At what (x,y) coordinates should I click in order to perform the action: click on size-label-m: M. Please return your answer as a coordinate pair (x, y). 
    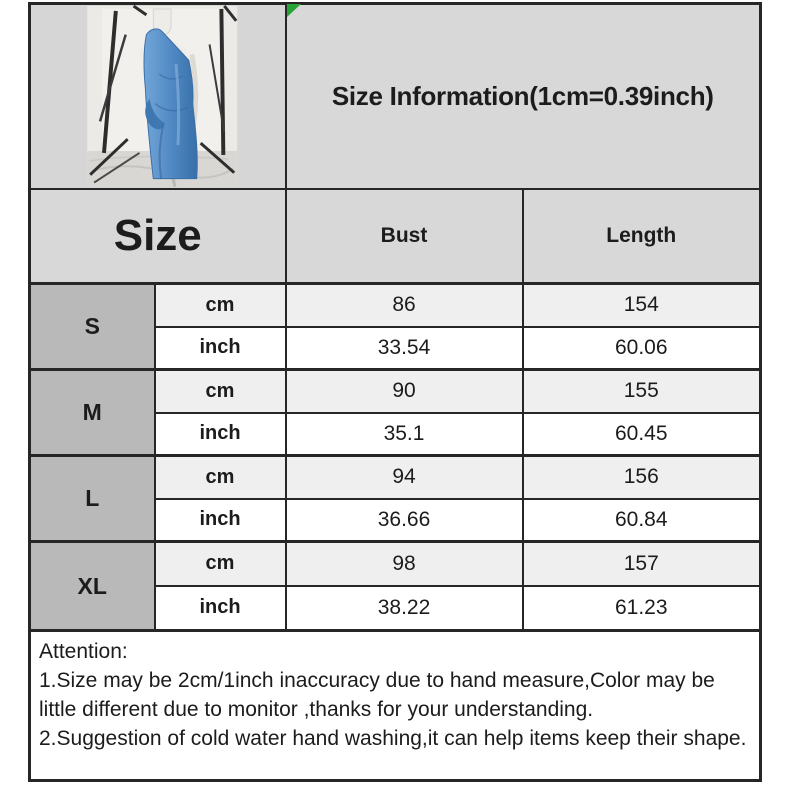
    Looking at the image, I should click on (92, 412).